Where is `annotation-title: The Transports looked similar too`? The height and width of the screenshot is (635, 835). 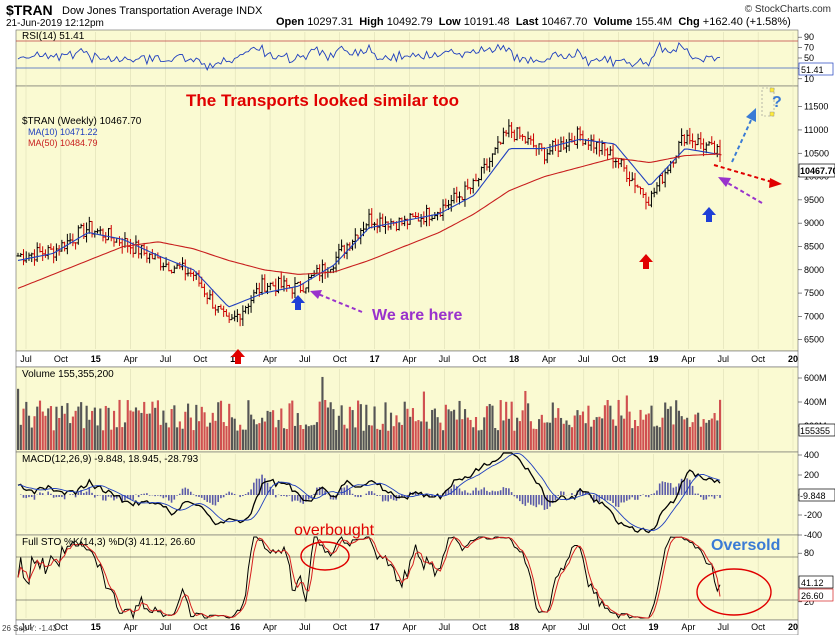 annotation-title: The Transports looked similar too is located at coordinates (322, 100).